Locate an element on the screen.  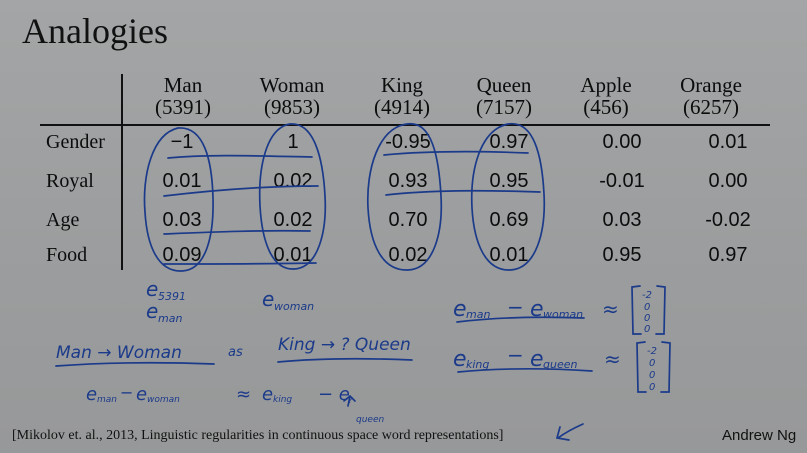
table-cell: -0.01 is located at coordinates (622, 181).